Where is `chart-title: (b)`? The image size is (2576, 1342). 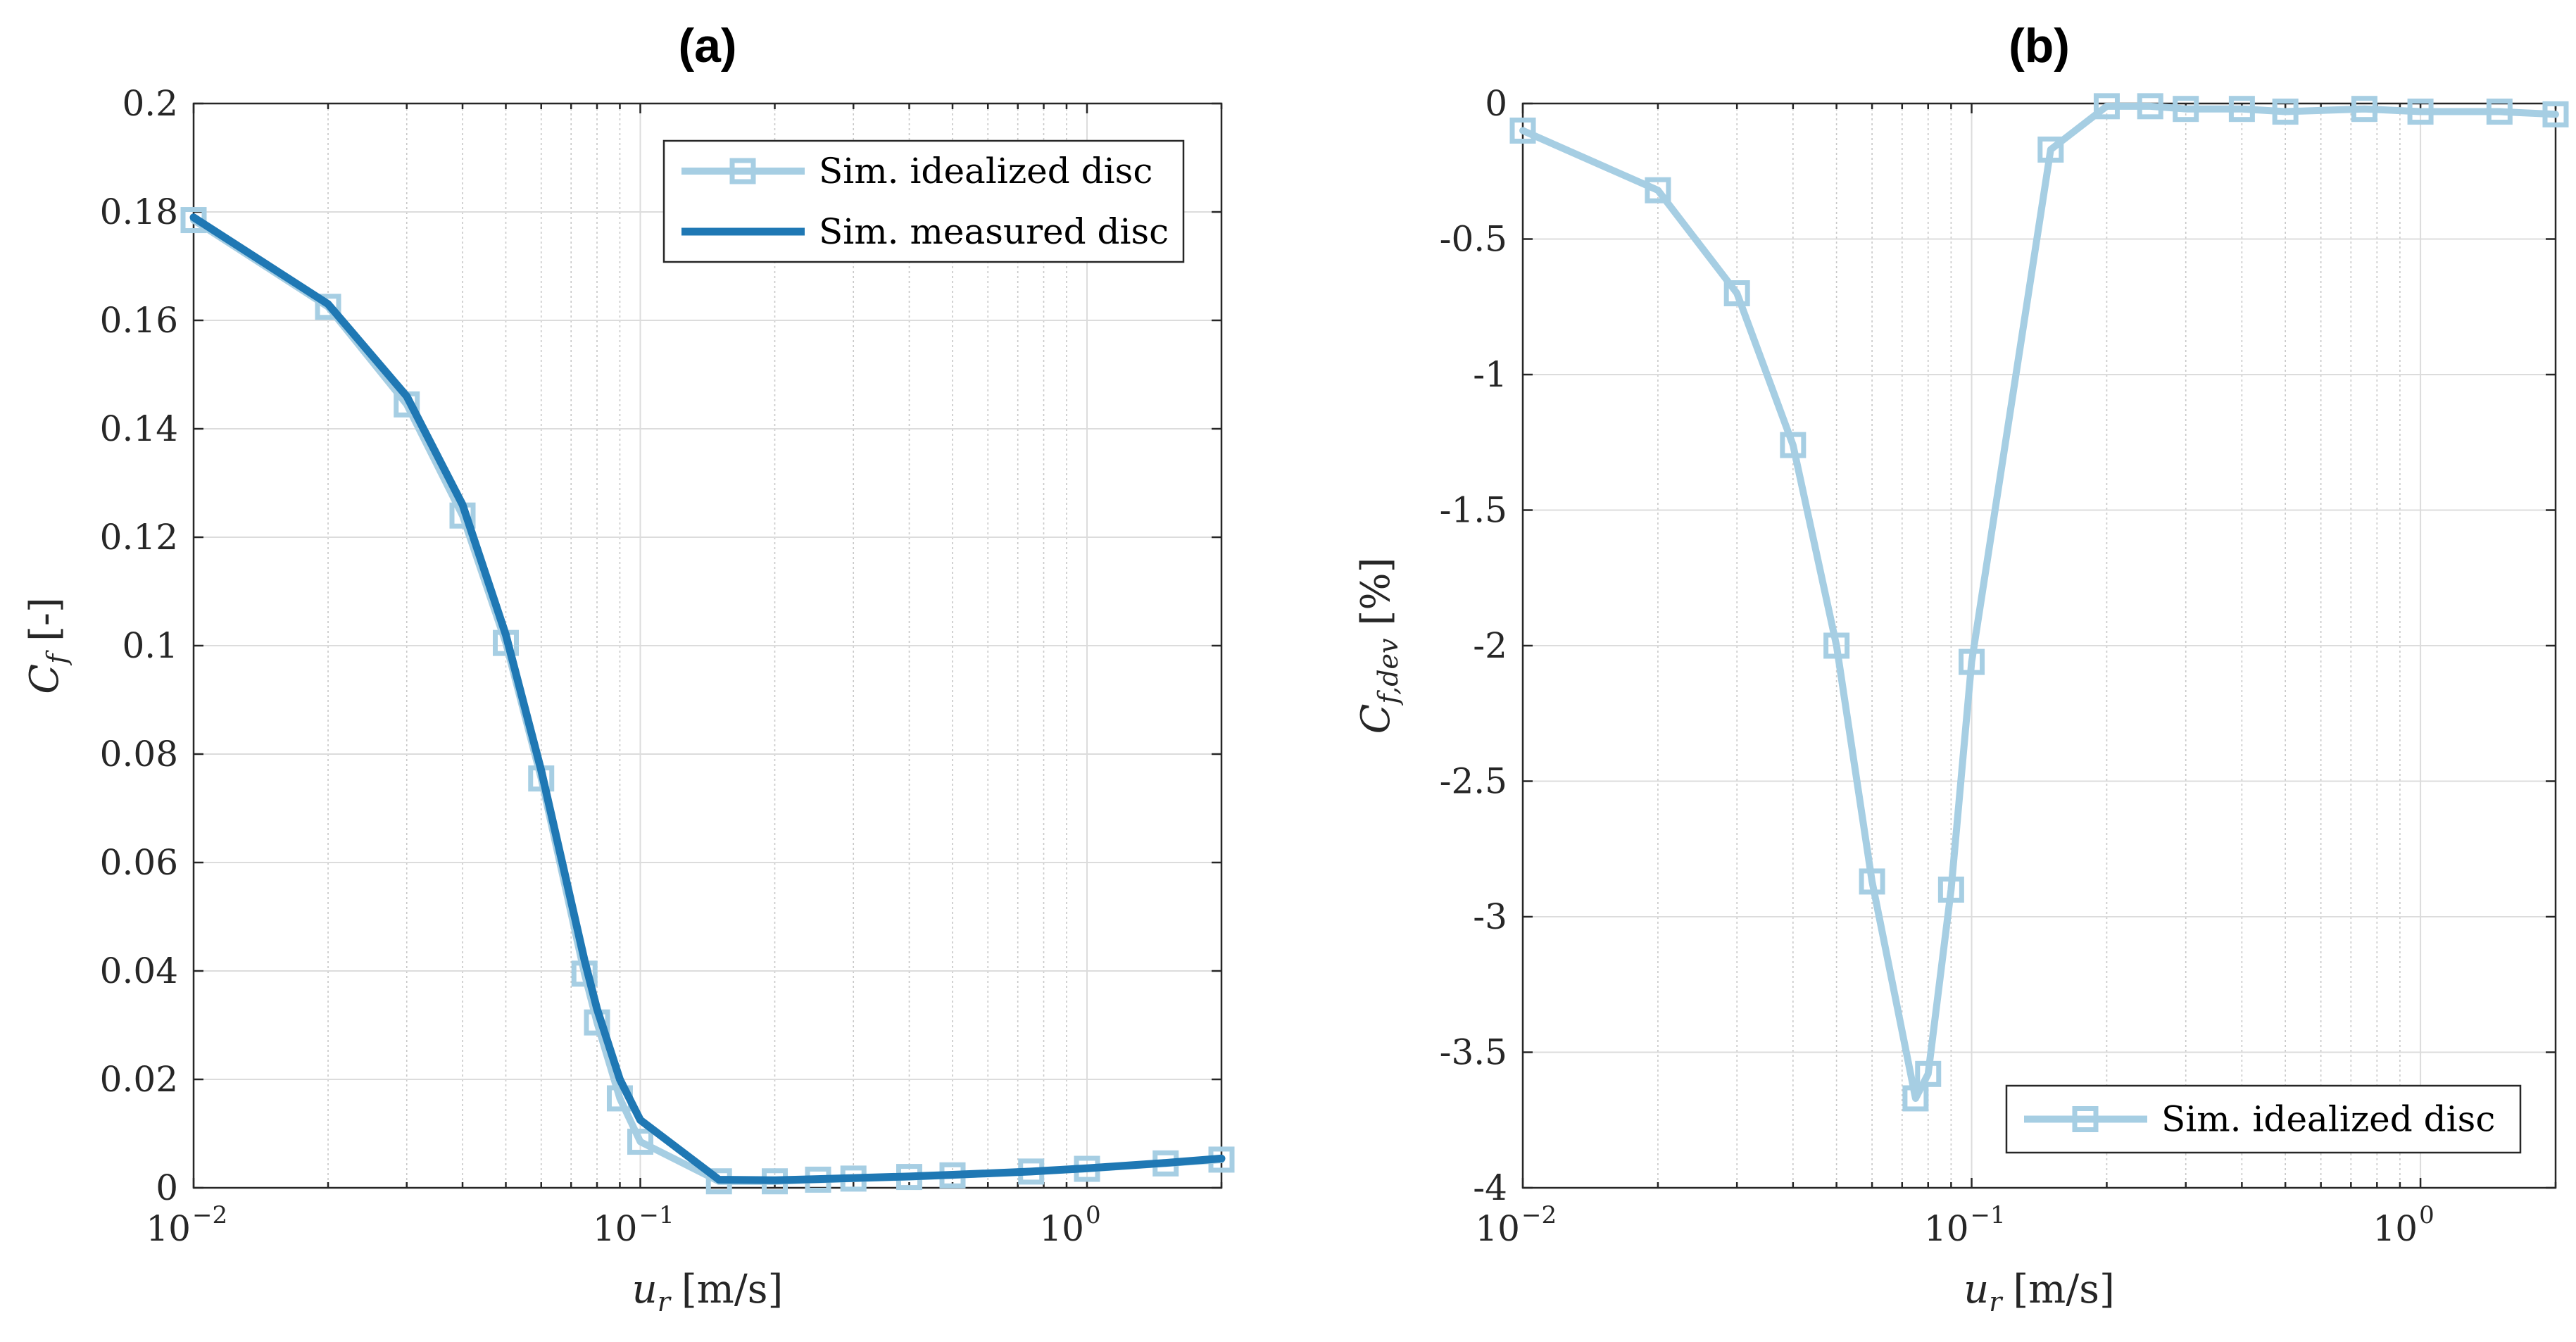
chart-title: (b) is located at coordinates (2039, 46).